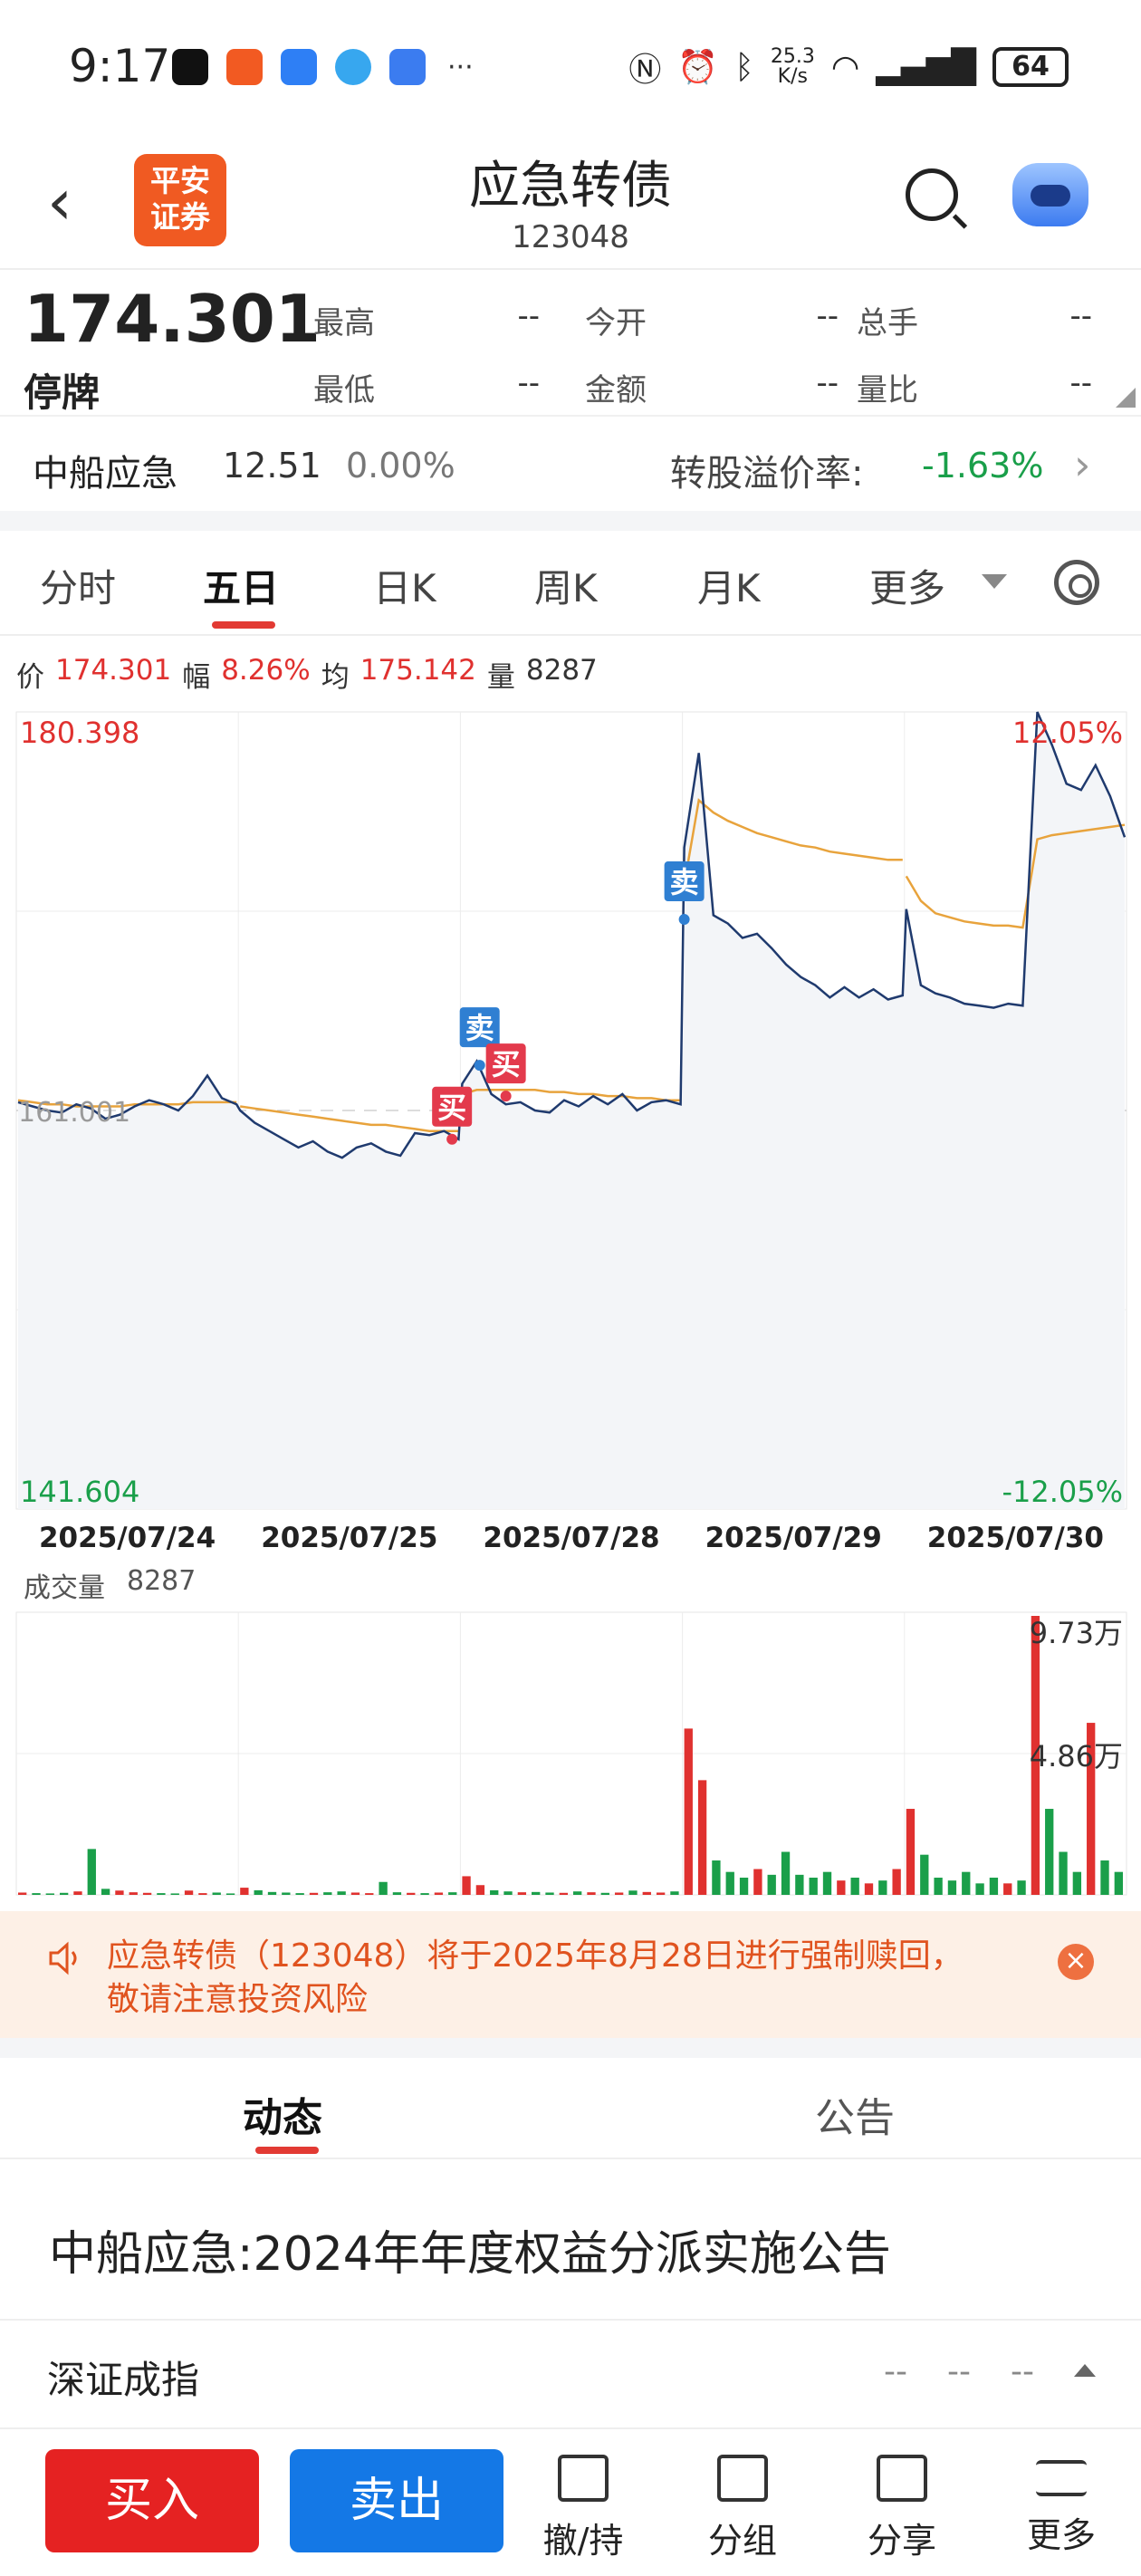  What do you see at coordinates (1063, 1492) in the screenshot?
I see `pct-min-label: -12.05%` at bounding box center [1063, 1492].